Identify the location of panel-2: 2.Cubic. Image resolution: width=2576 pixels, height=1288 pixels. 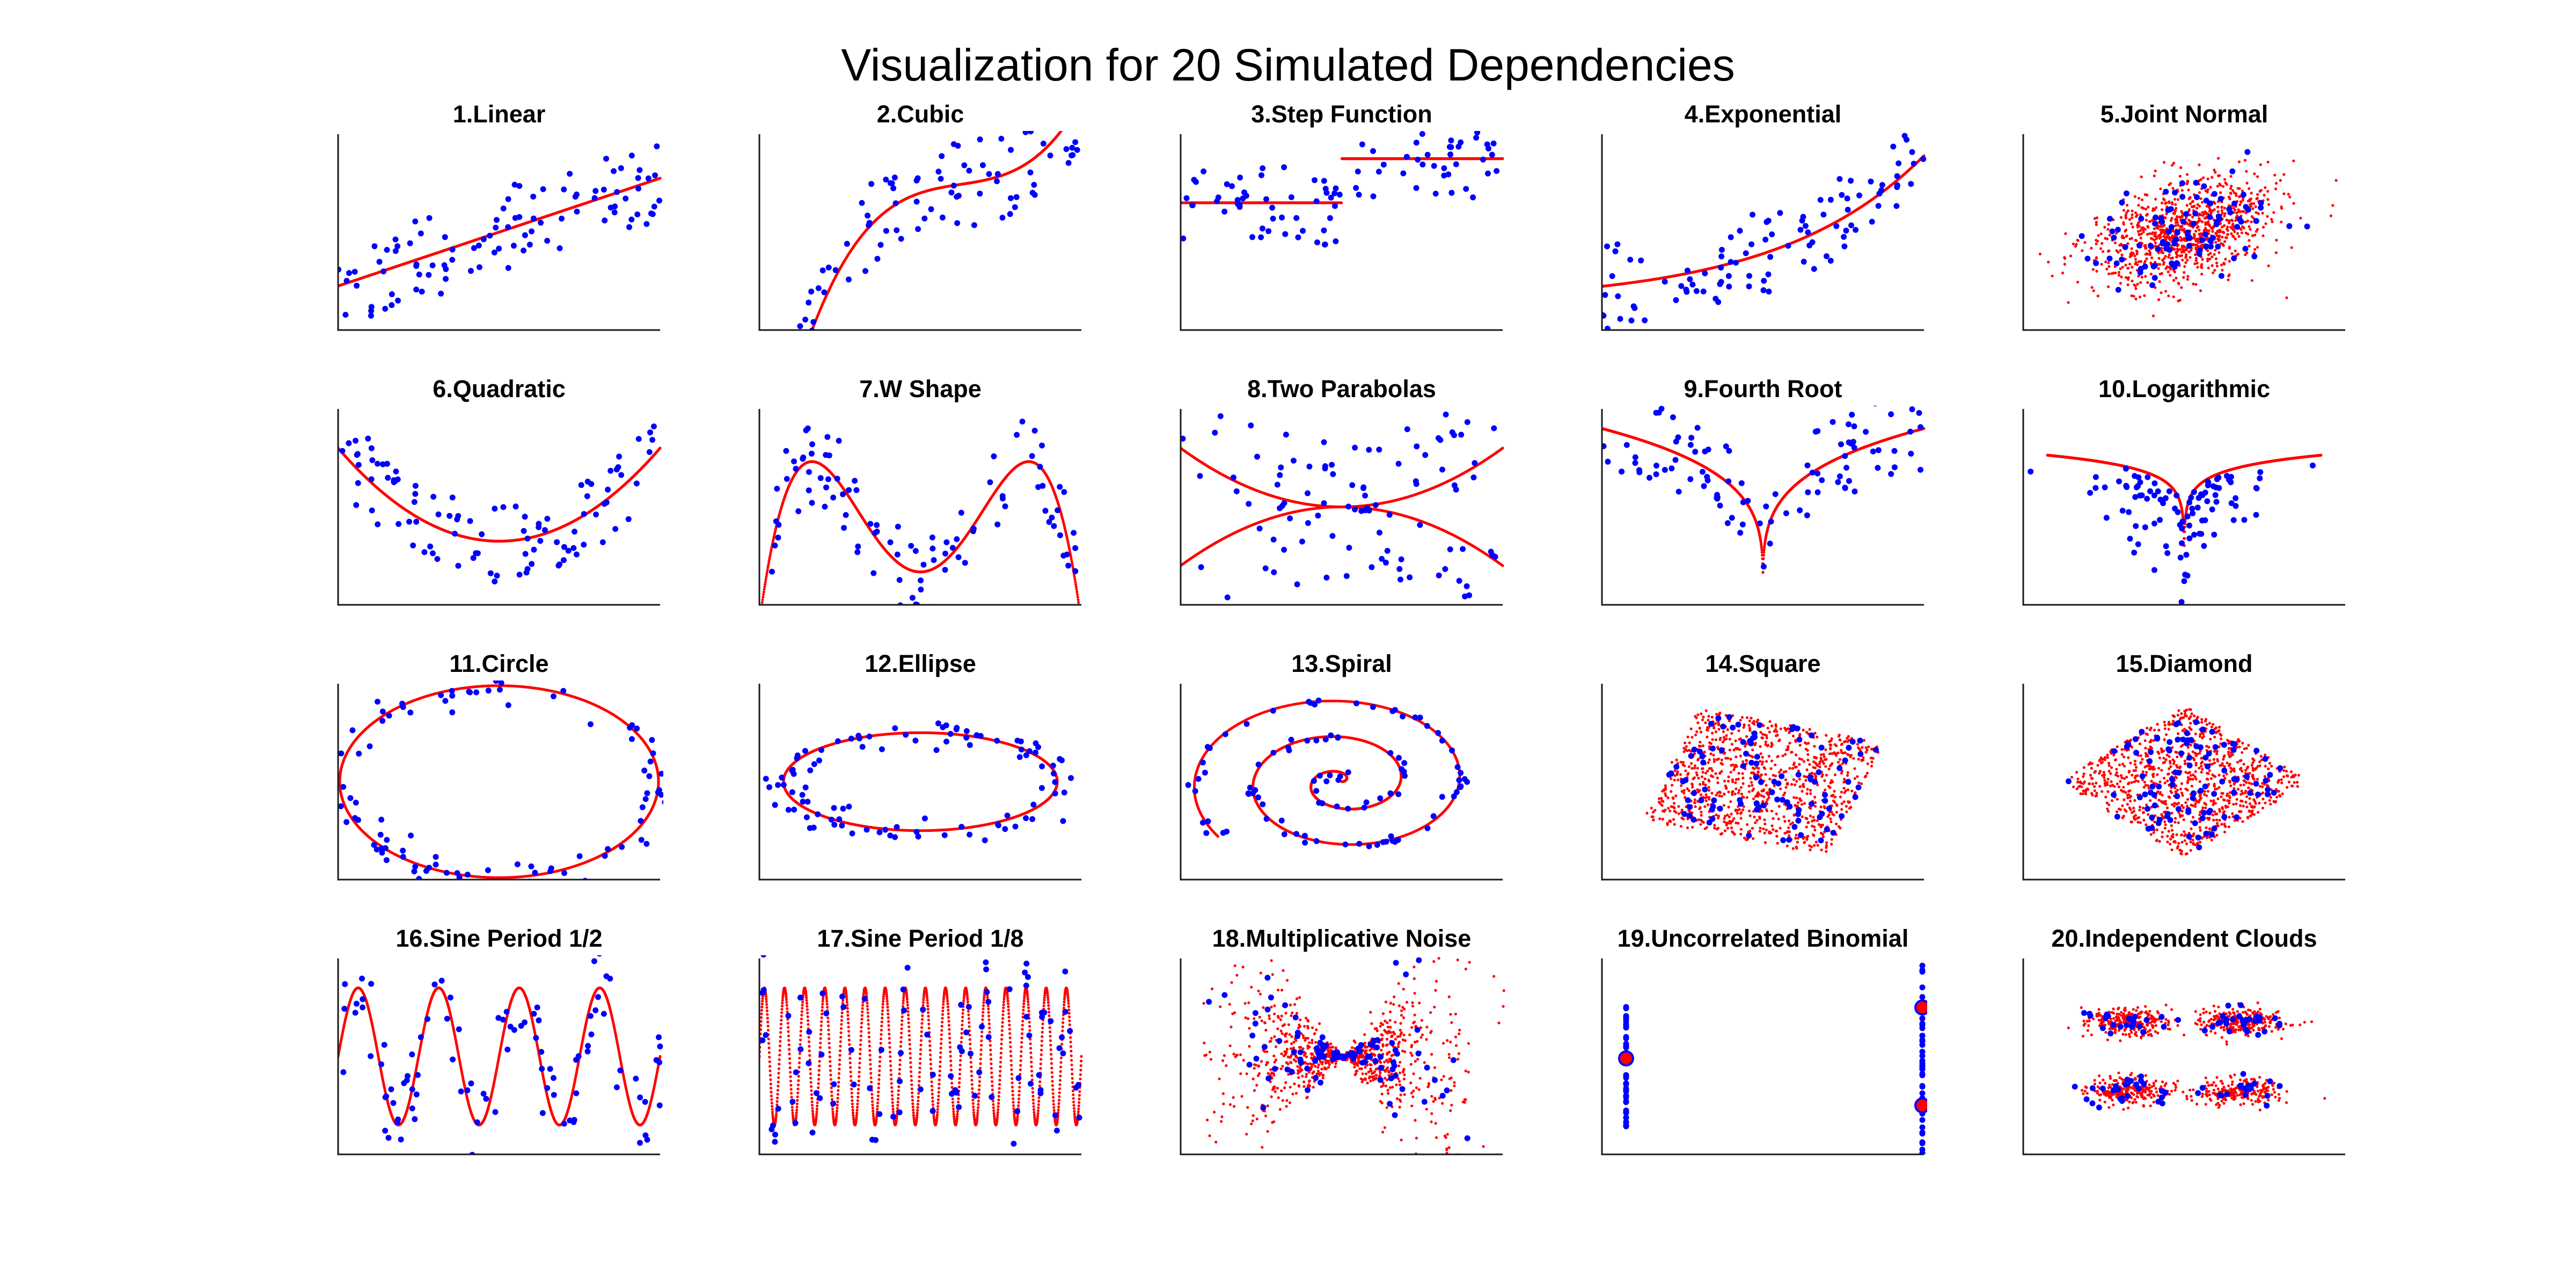
(919, 215).